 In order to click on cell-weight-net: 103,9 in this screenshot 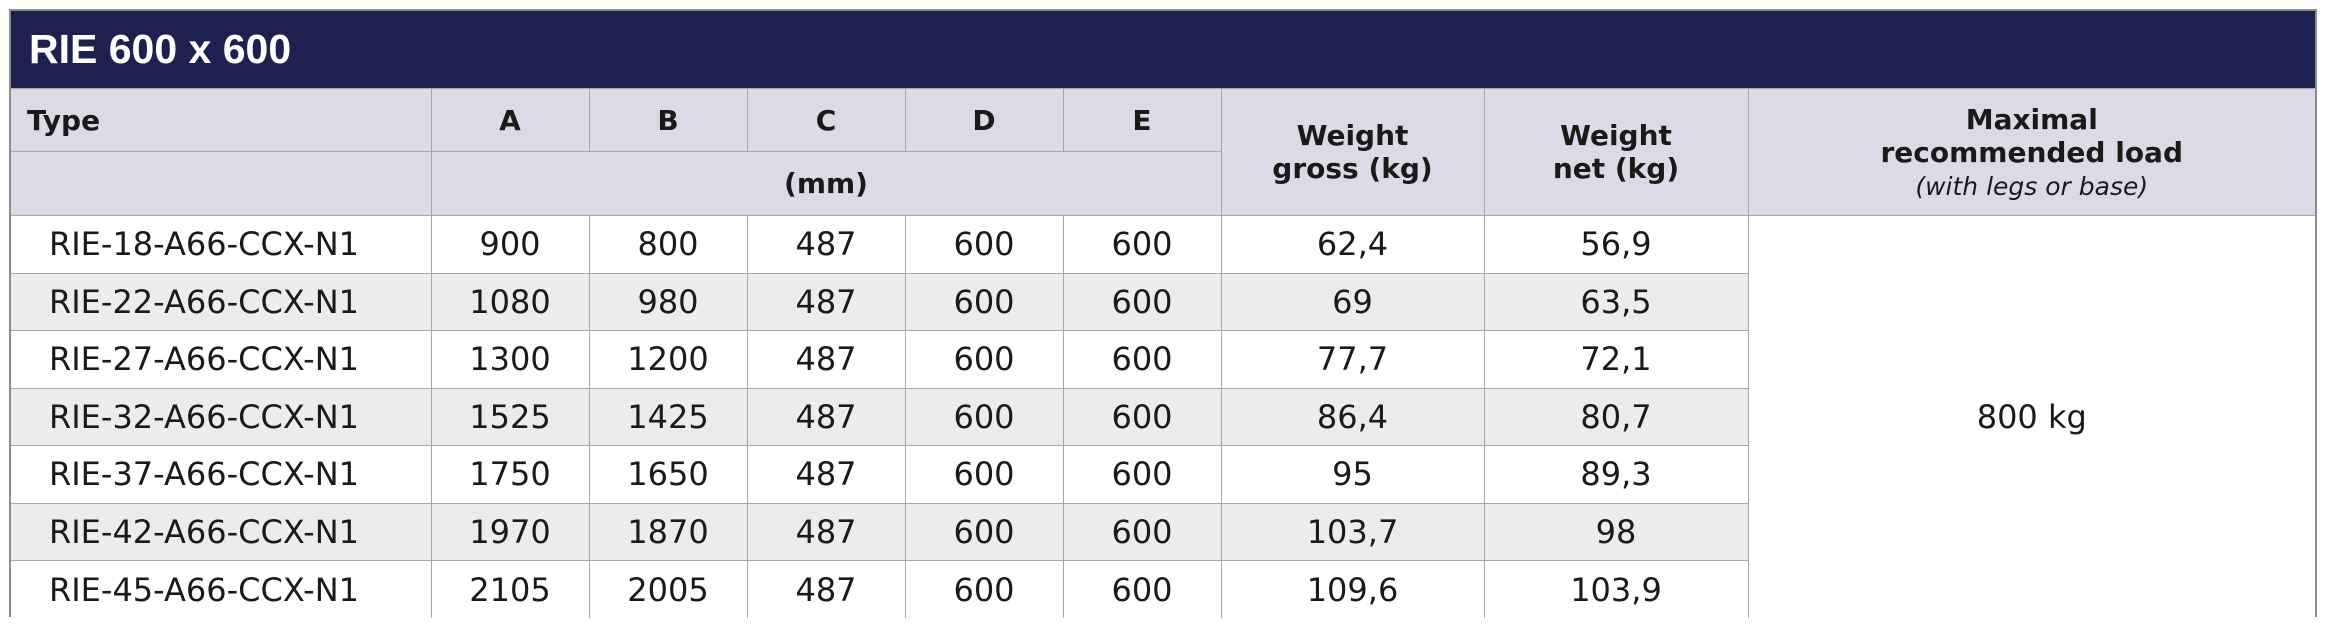, I will do `click(1615, 589)`.